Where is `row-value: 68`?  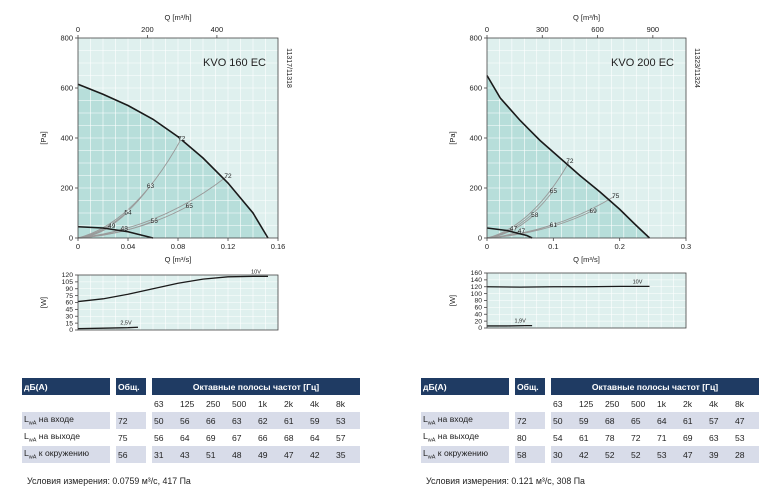 row-value: 68 is located at coordinates (295, 437).